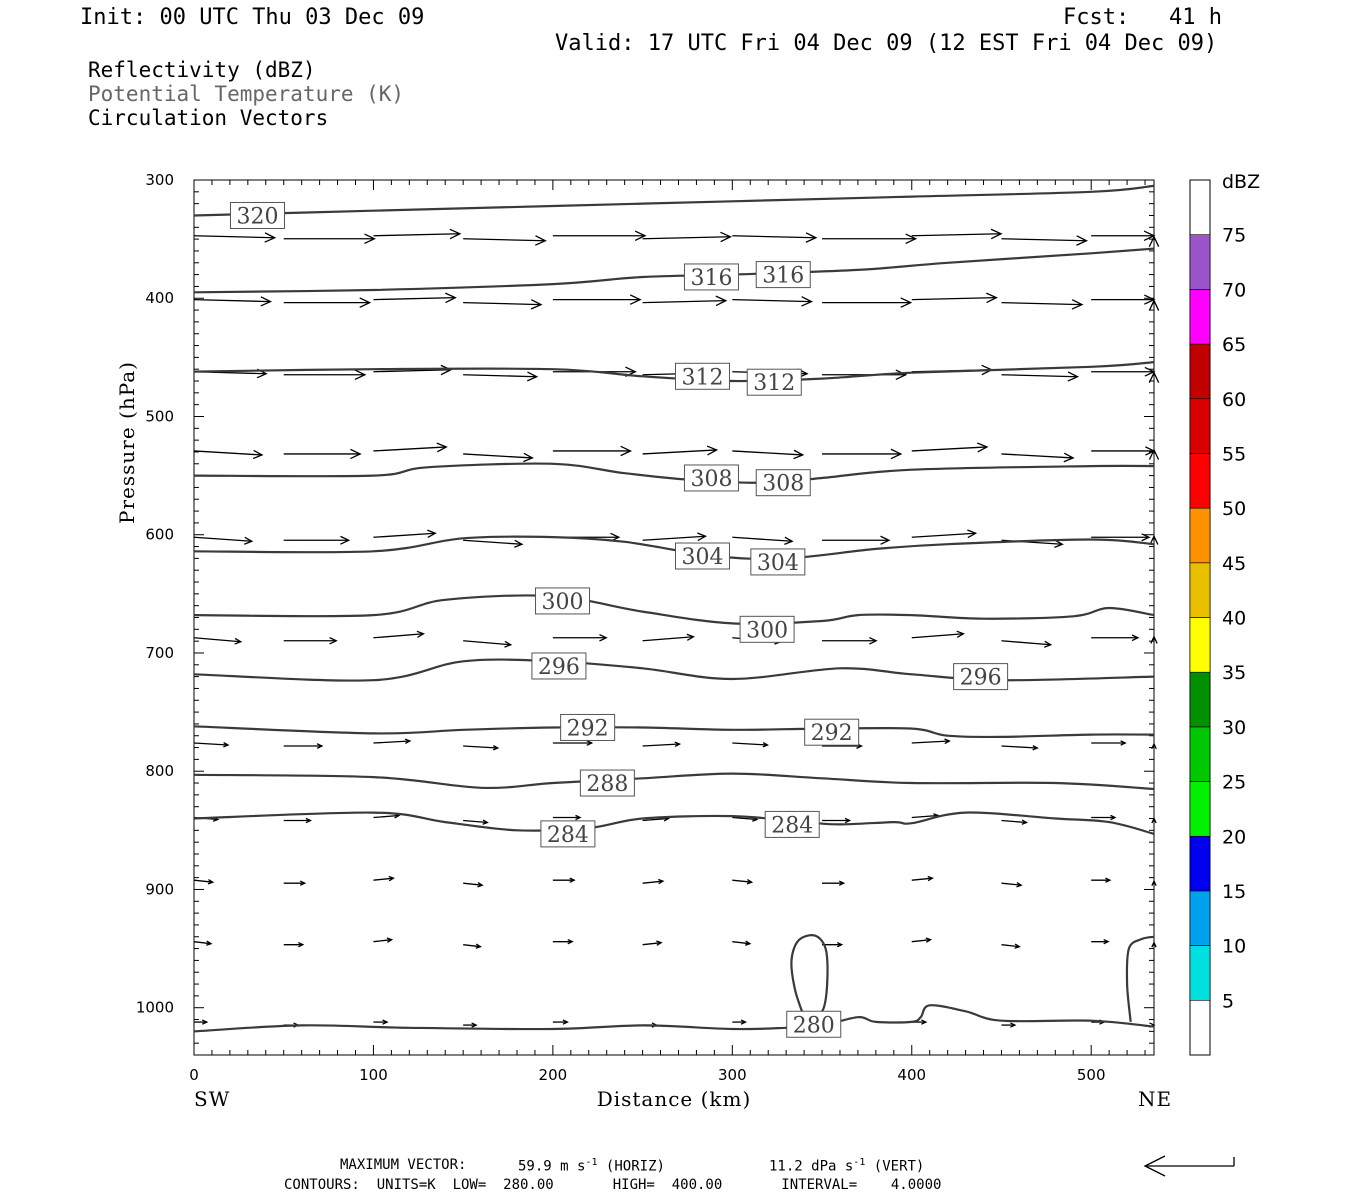  Describe the element at coordinates (732, 1075) in the screenshot. I see `x-tick-label: 300` at that location.